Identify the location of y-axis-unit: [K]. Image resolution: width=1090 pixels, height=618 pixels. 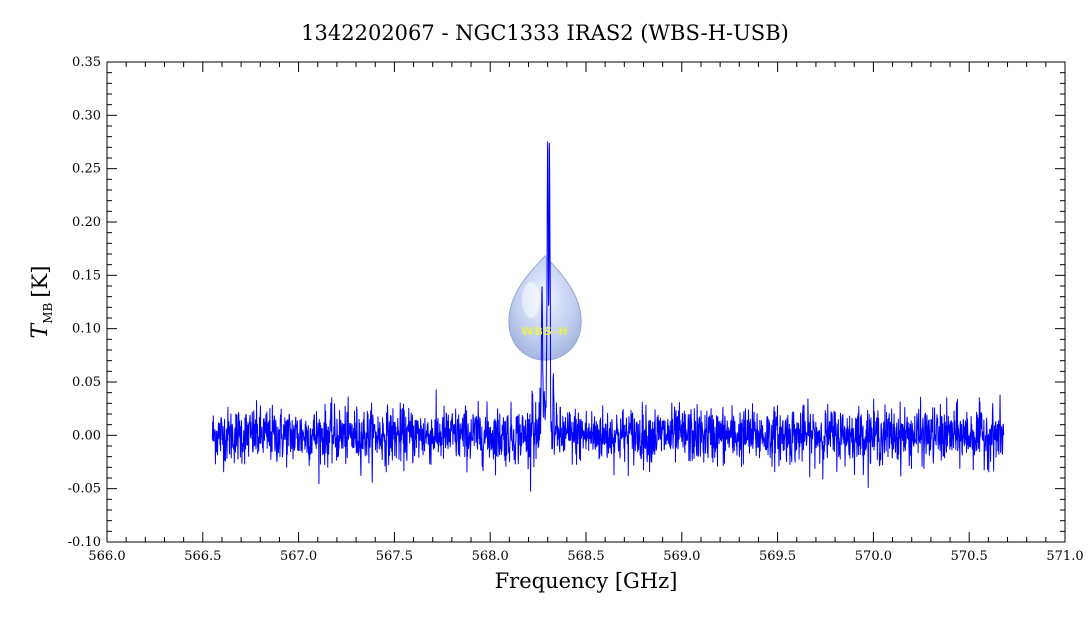
(40, 282).